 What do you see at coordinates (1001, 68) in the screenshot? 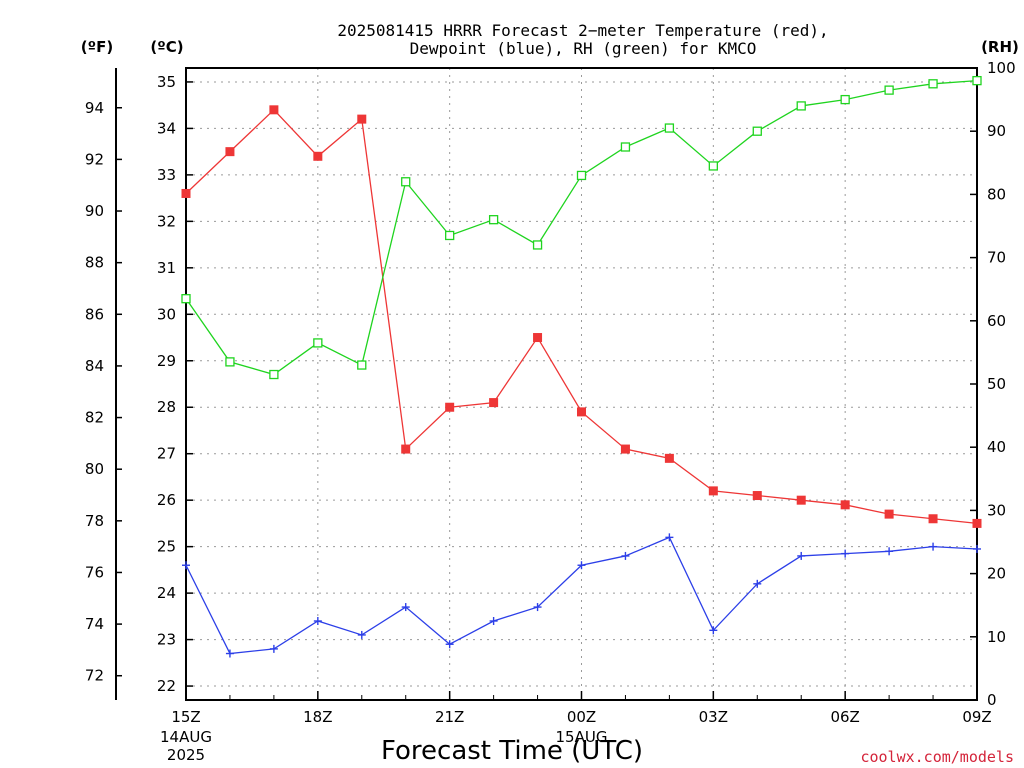
I see `rh-tick-label: 100` at bounding box center [1001, 68].